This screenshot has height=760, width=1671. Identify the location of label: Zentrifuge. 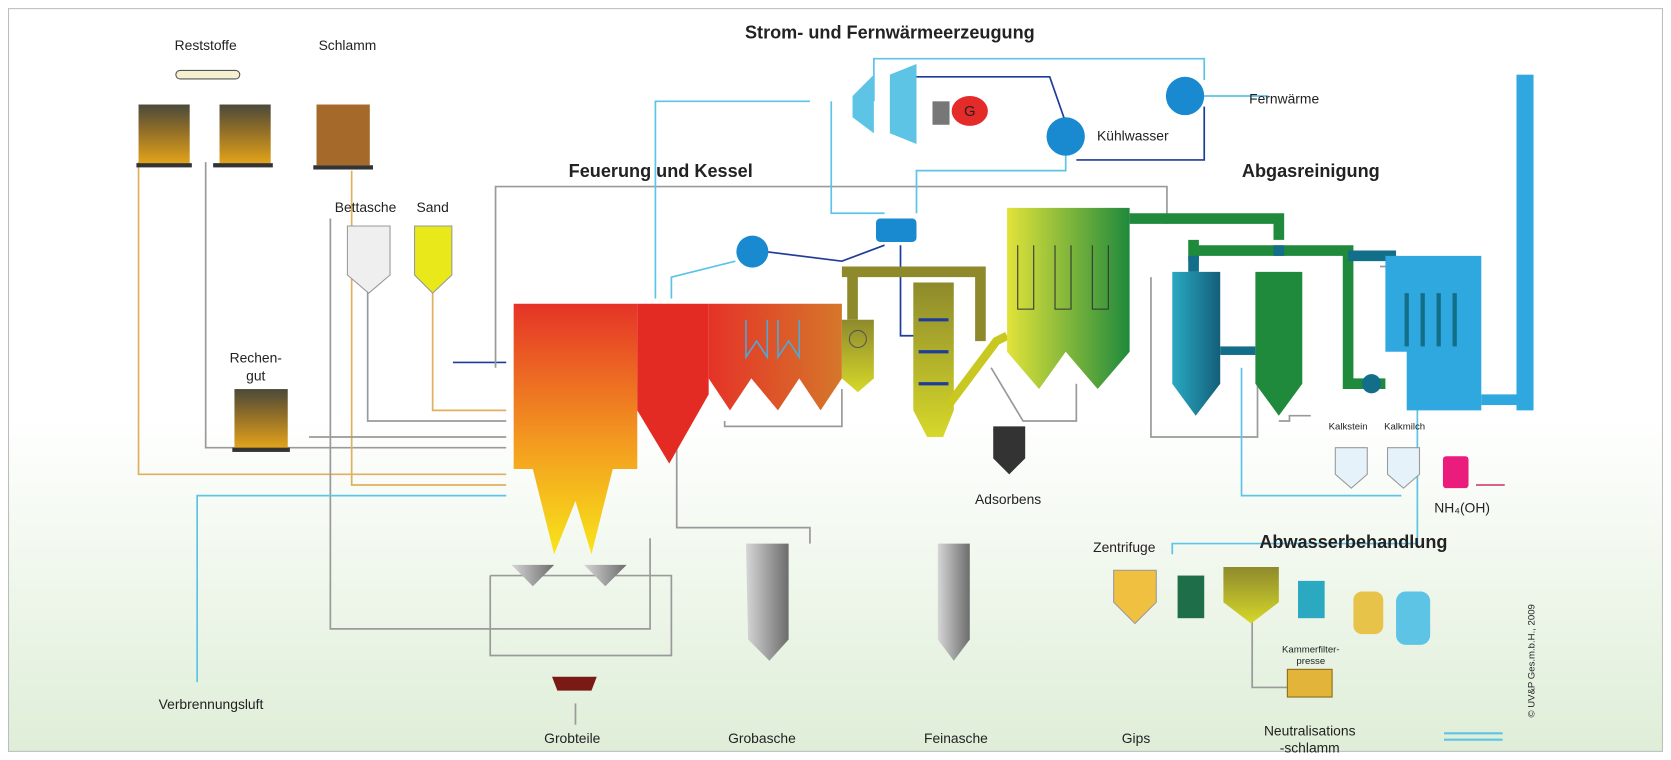
(1124, 547).